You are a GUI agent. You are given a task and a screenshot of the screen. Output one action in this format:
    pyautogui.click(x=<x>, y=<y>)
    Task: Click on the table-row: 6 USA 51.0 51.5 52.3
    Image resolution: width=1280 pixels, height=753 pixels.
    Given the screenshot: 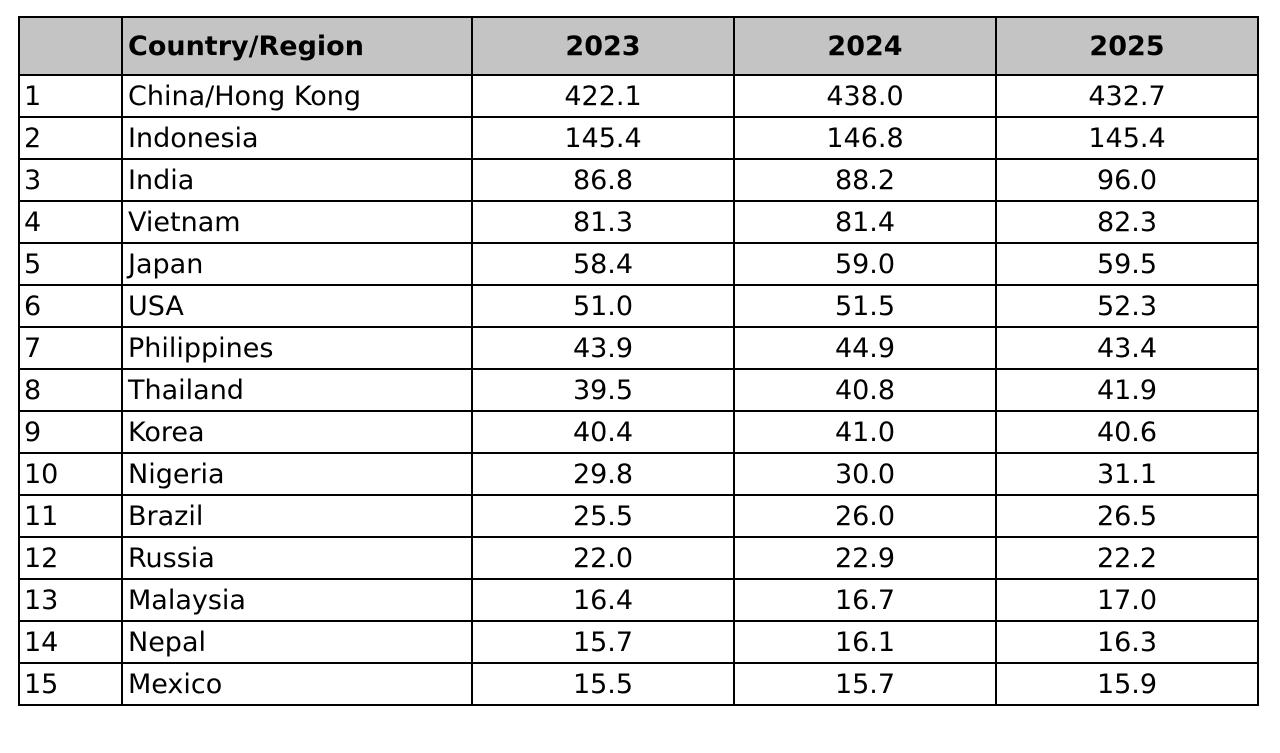 What is the action you would take?
    pyautogui.click(x=638, y=306)
    